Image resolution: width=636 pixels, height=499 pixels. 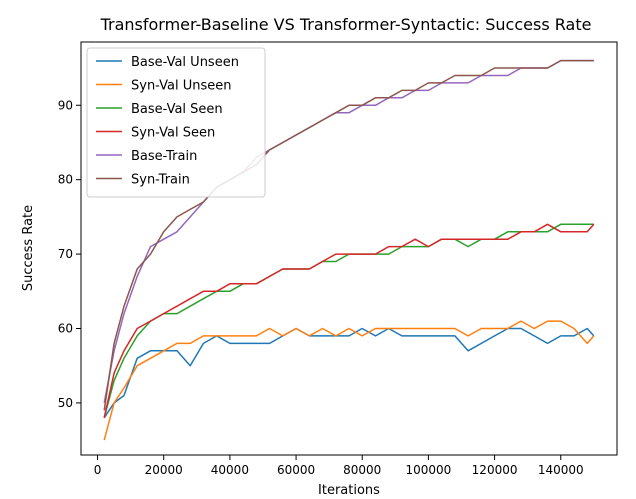 I want to click on x-tick-label: 120000, so click(x=495, y=470).